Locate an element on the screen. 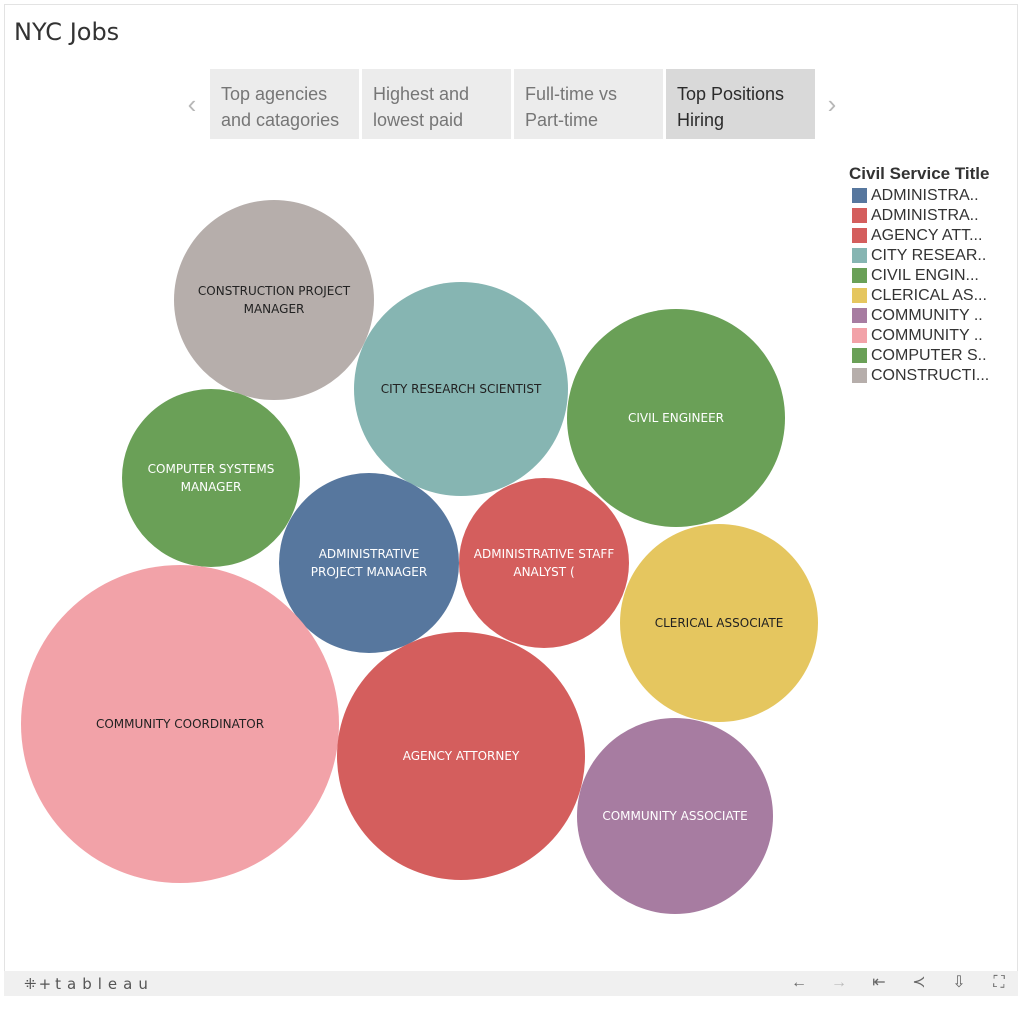 The height and width of the screenshot is (1010, 1034). bubble-label: CONSTRUCTION PROJECT is located at coordinates (274, 291).